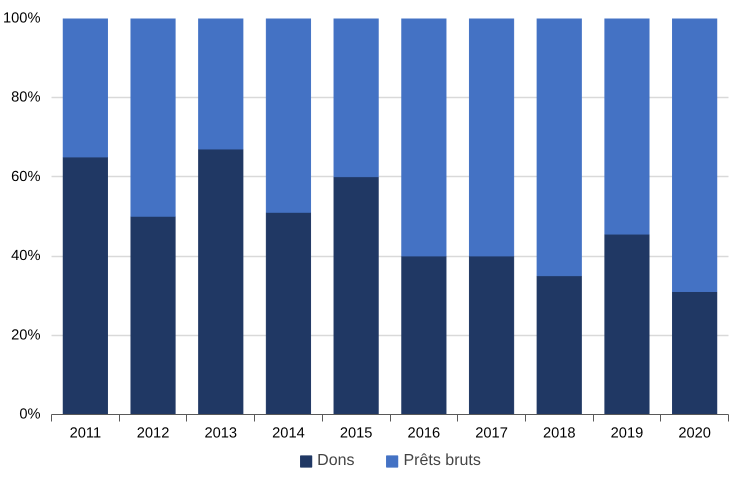 The width and height of the screenshot is (733, 484). Describe the element at coordinates (26, 256) in the screenshot. I see `y-tick-label: 40%` at that location.